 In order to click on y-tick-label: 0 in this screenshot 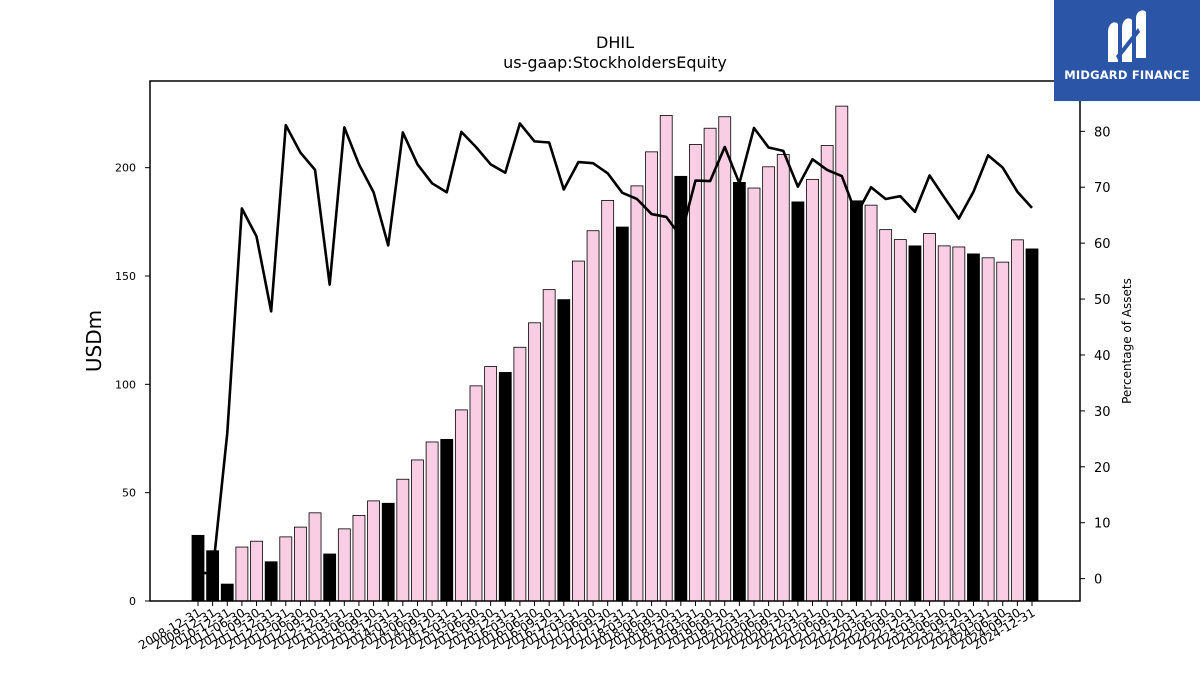, I will do `click(132, 601)`.